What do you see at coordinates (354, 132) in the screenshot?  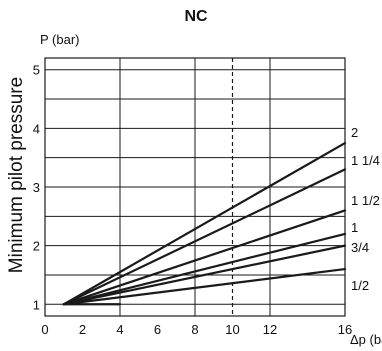 I see `series-label: 2` at bounding box center [354, 132].